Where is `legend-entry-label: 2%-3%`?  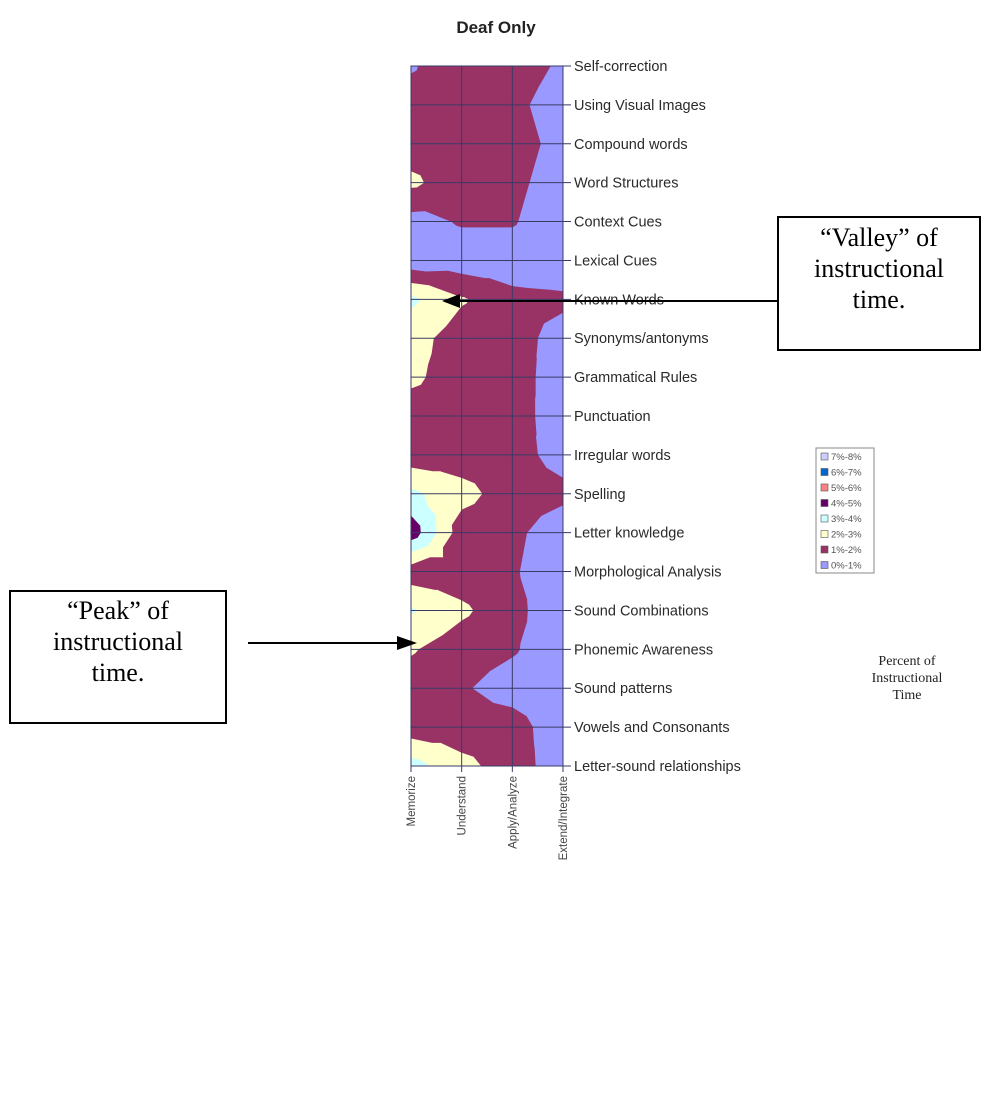 legend-entry-label: 2%-3% is located at coordinates (846, 535).